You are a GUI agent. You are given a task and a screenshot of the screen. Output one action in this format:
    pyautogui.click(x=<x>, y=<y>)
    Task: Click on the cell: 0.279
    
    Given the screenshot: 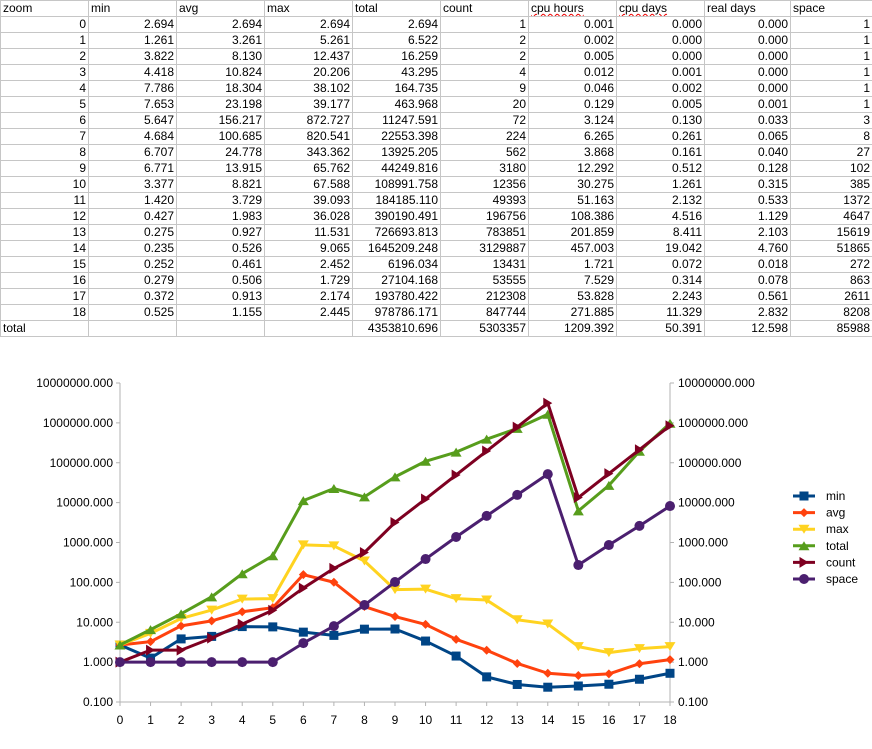 What is the action you would take?
    pyautogui.click(x=132, y=280)
    